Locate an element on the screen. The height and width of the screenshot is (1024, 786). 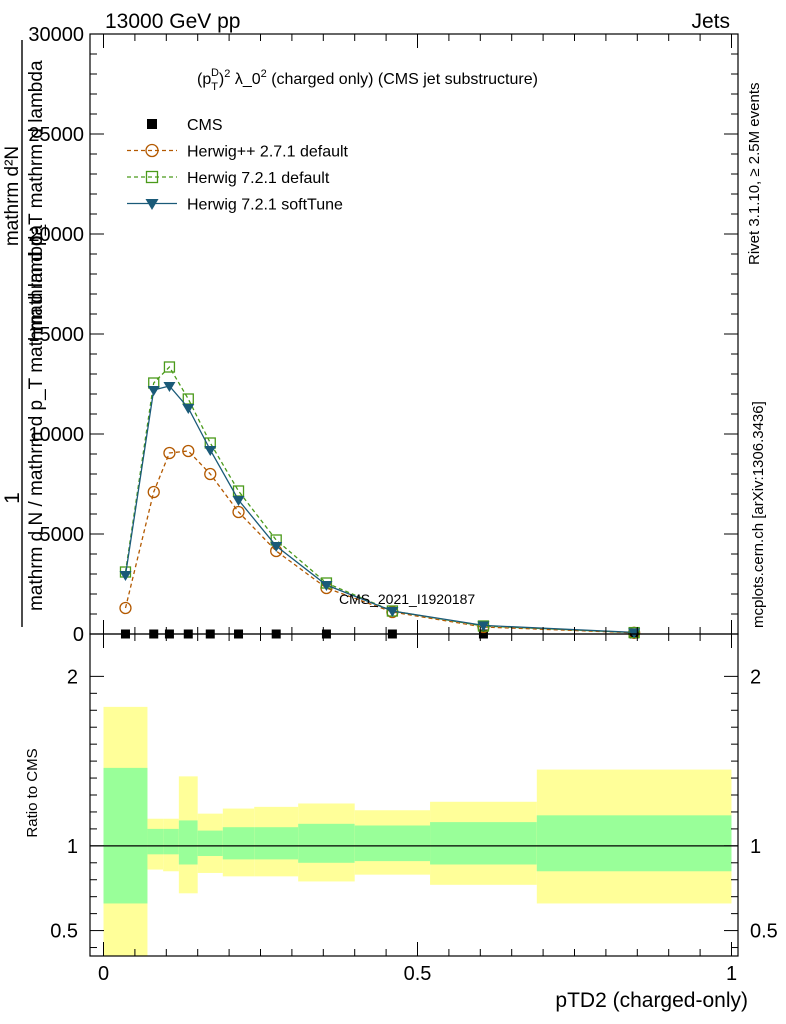
ratio-x-tick-label: 1 is located at coordinates (731, 974).